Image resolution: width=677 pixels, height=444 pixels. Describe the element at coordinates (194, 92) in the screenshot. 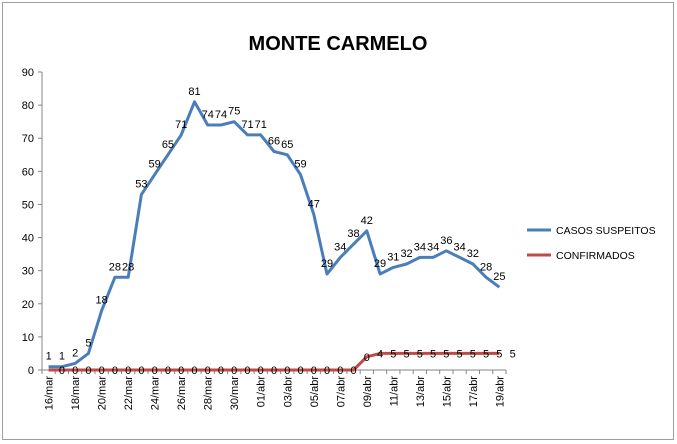

I see `data-label-suspeitos: 81` at that location.